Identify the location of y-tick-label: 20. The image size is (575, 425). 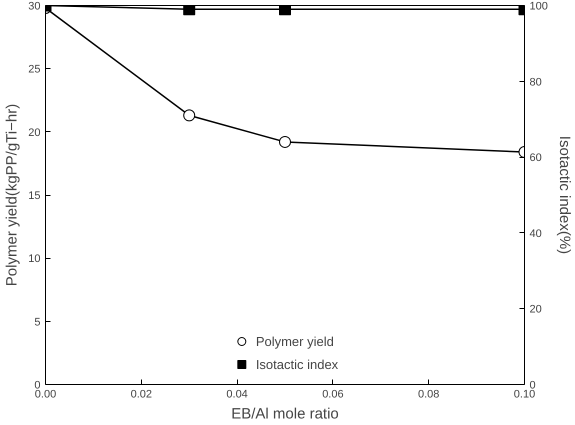
(34, 132).